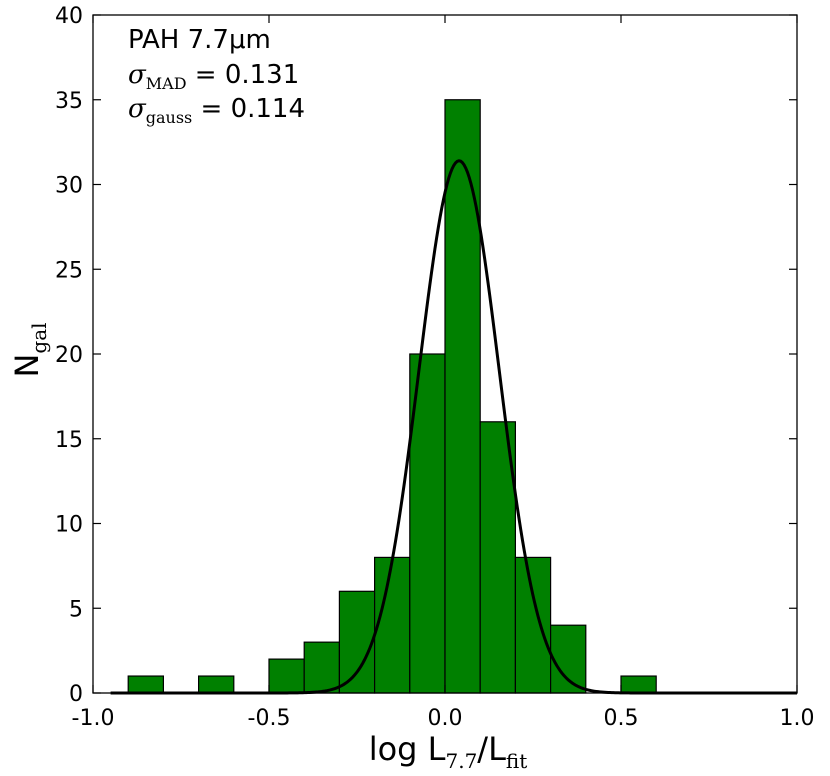 This screenshot has width=830, height=776. I want to click on sigma-gauss-subscript: gauss, so click(169, 117).